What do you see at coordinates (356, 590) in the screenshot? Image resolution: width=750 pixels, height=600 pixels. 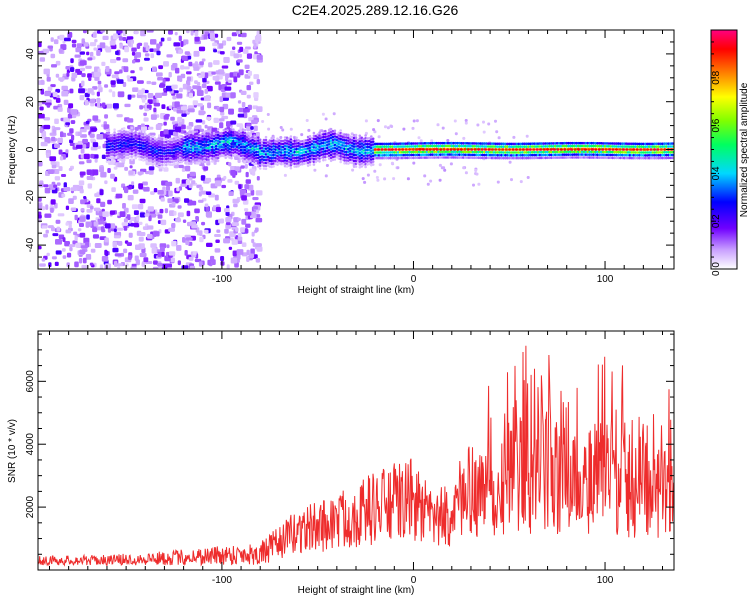 I see `snr-x-axis-label: Height of straight line (km)` at bounding box center [356, 590].